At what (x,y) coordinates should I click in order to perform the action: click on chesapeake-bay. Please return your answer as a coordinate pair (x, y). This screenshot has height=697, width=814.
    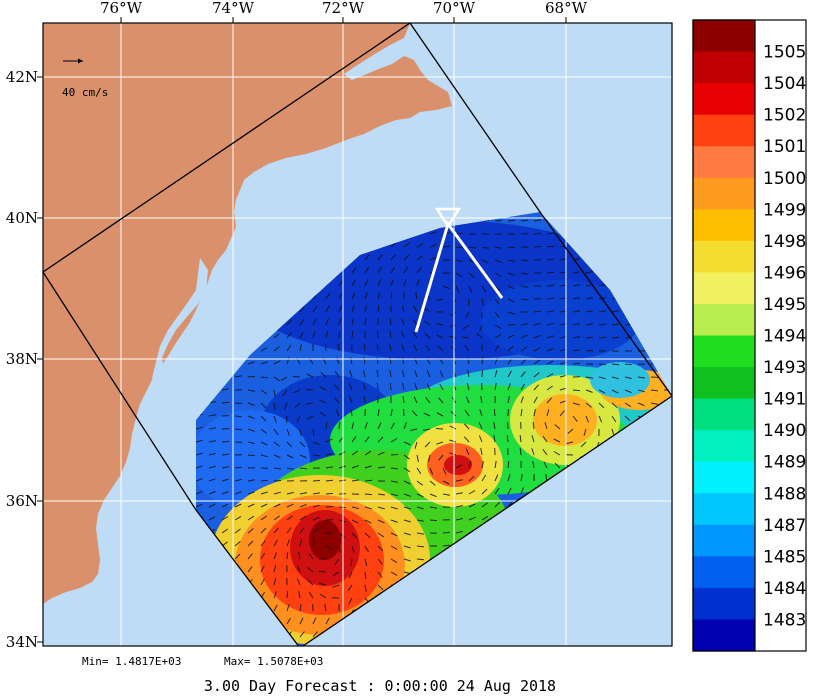
    Looking at the image, I should click on (180, 321).